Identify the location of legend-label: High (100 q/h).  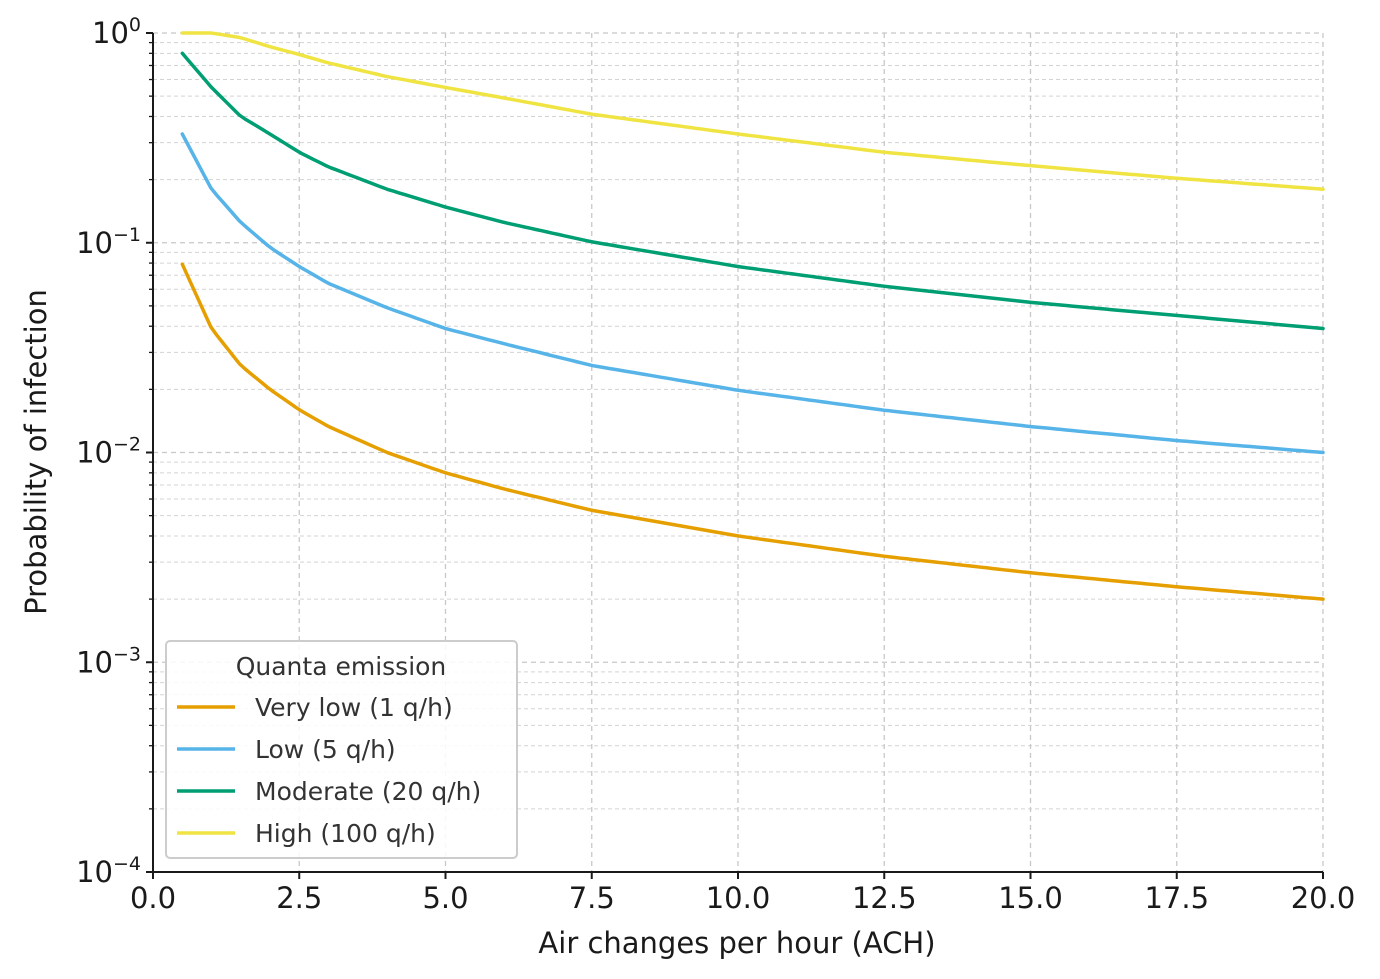
(345, 833).